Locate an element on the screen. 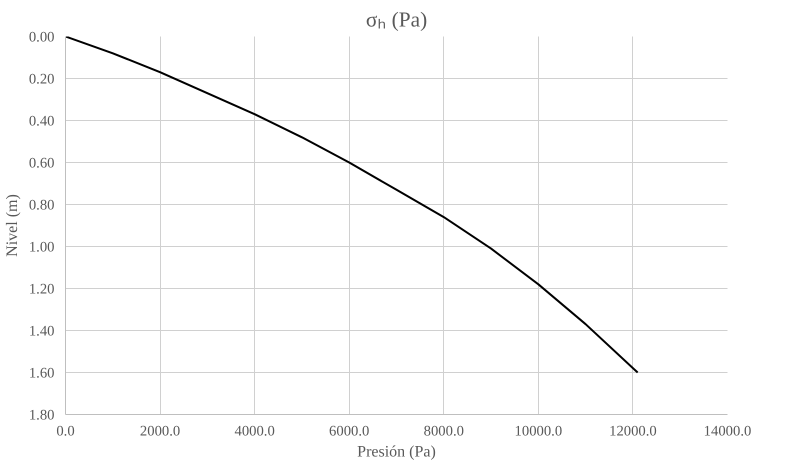 This screenshot has height=463, width=787. y-tick-label: 1.20 is located at coordinates (41, 290).